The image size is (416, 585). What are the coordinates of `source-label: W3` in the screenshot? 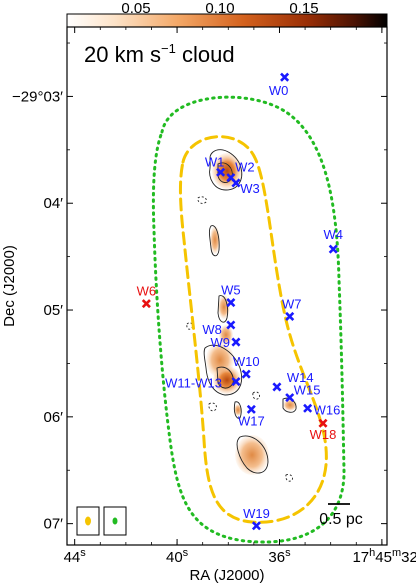 It's located at (250, 188).